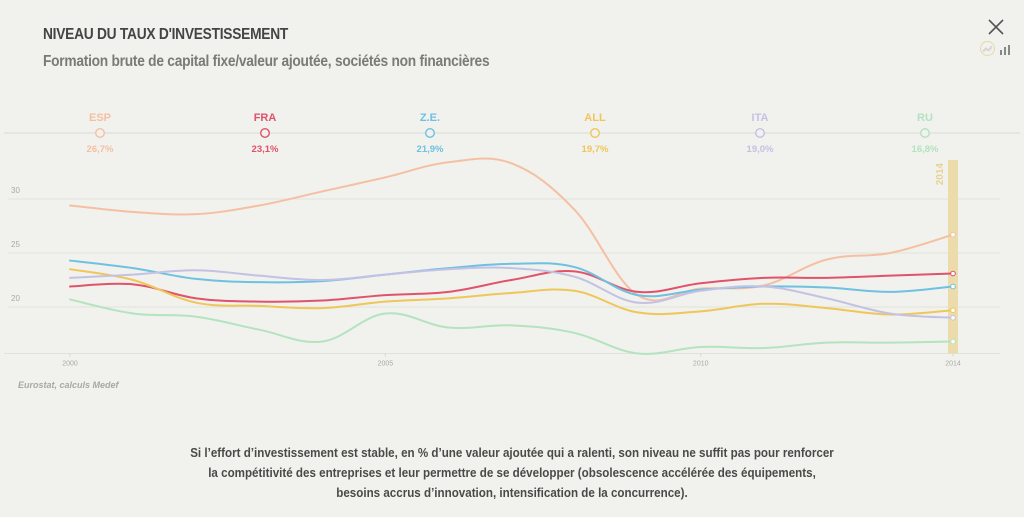 The height and width of the screenshot is (517, 1024). I want to click on legend-series-name: ESP, so click(100, 118).